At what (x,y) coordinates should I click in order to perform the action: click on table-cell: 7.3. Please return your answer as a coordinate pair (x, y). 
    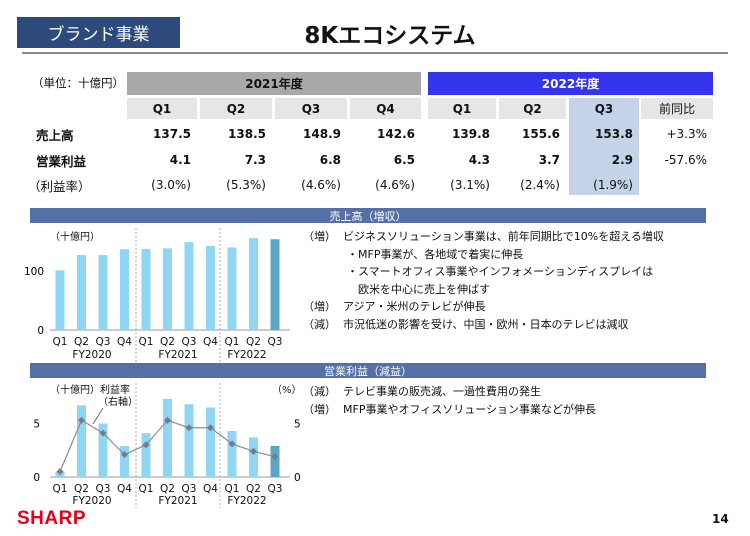
    Looking at the image, I should click on (255, 160).